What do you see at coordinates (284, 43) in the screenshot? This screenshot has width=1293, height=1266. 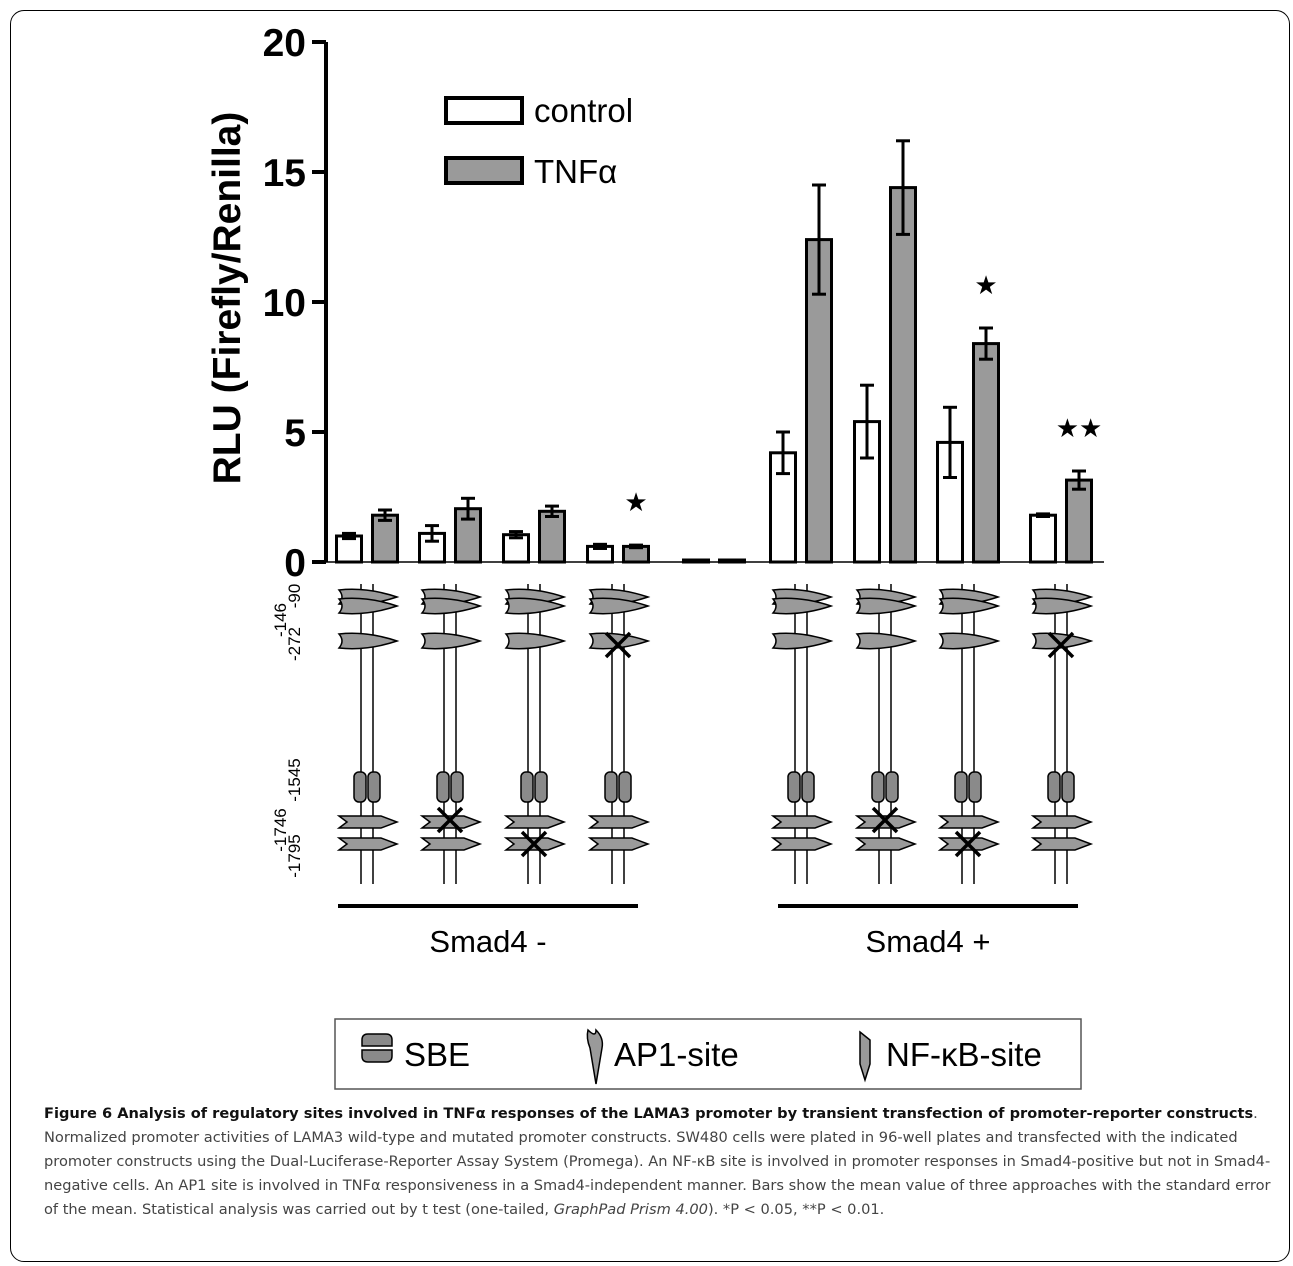 I see `y-tick-label-20: 20` at bounding box center [284, 43].